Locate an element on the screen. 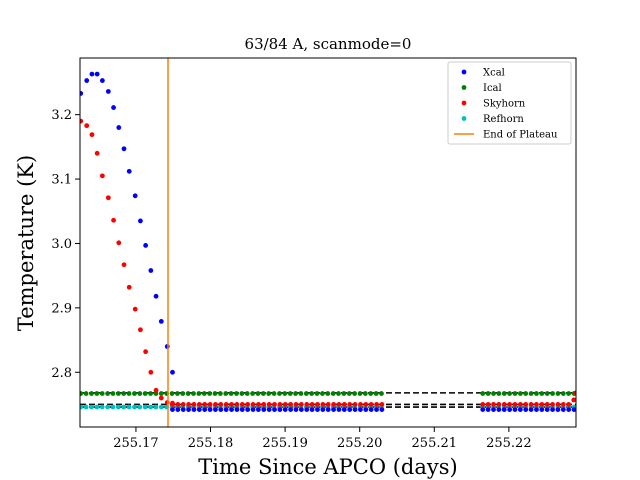  legend-label: Skyhorn is located at coordinates (504, 104).